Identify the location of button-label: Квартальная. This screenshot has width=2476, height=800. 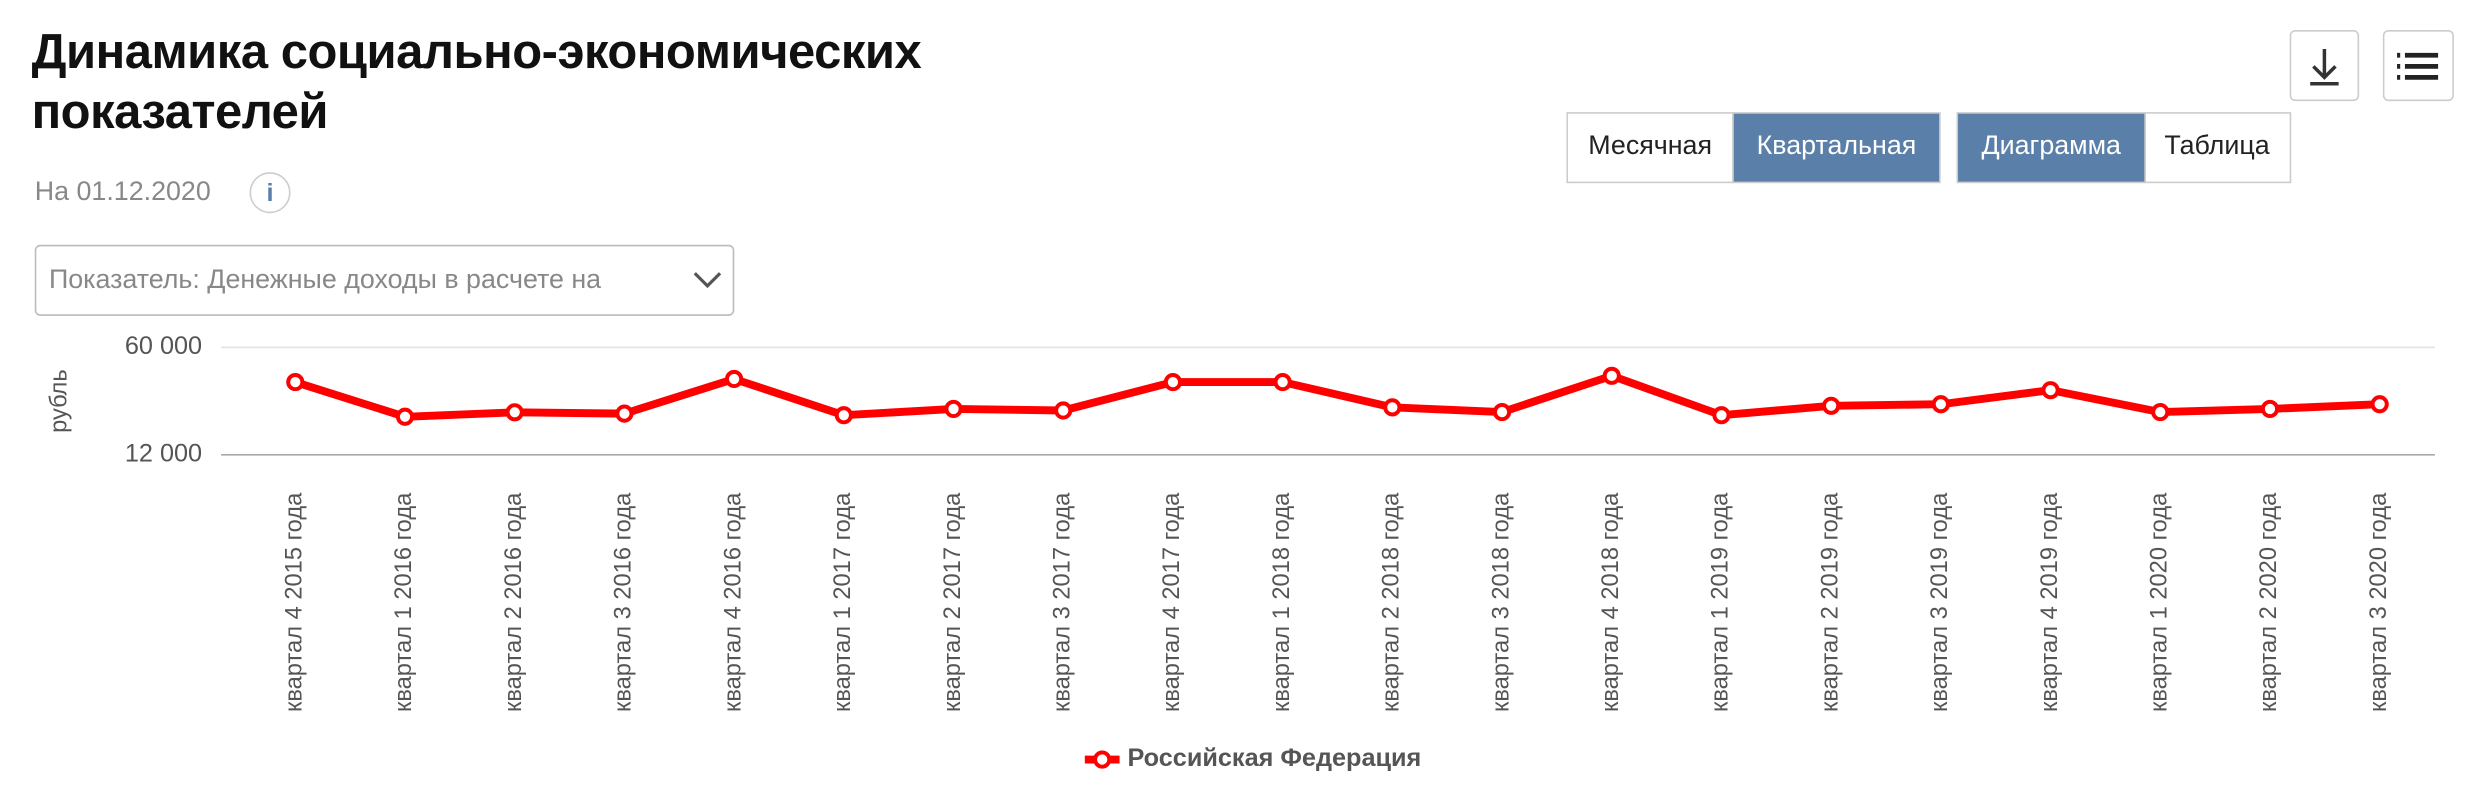
(1837, 145).